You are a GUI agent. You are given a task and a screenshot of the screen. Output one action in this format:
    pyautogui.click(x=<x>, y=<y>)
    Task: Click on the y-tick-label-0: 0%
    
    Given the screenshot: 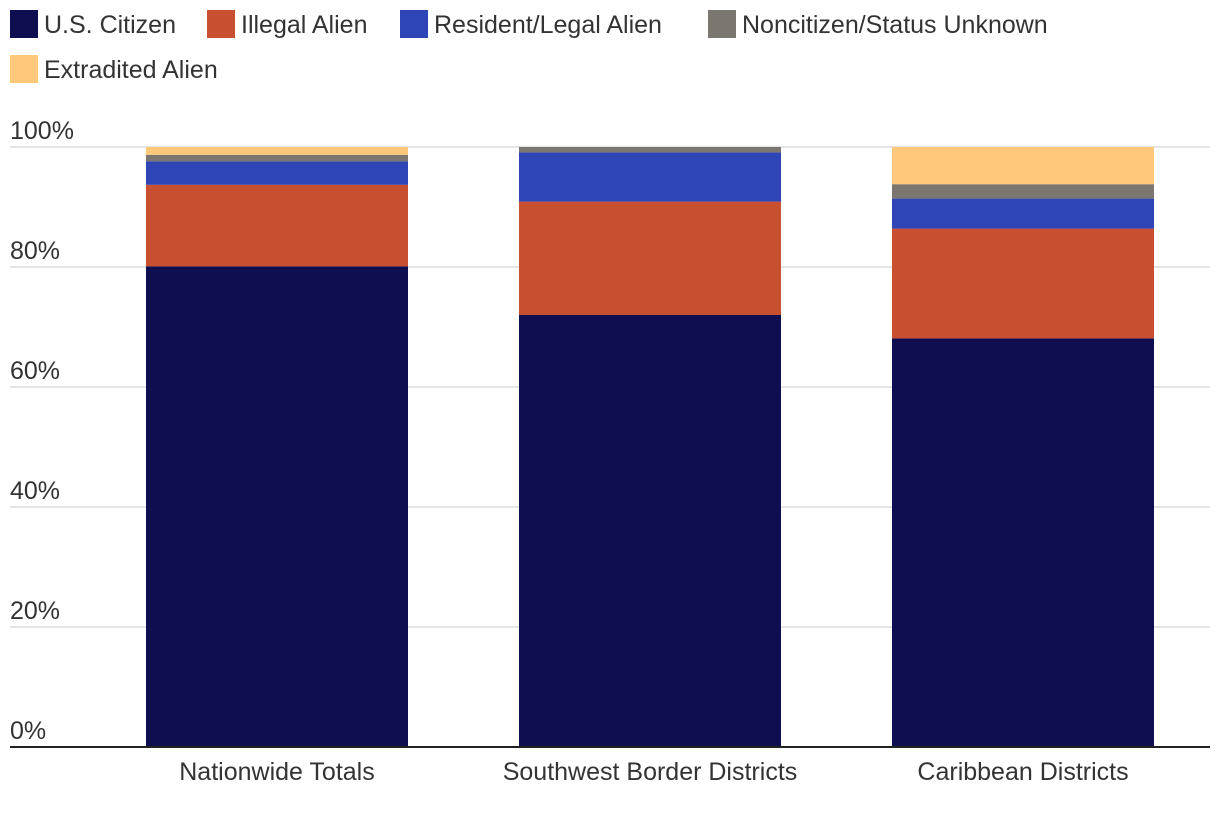 What is the action you would take?
    pyautogui.click(x=28, y=731)
    